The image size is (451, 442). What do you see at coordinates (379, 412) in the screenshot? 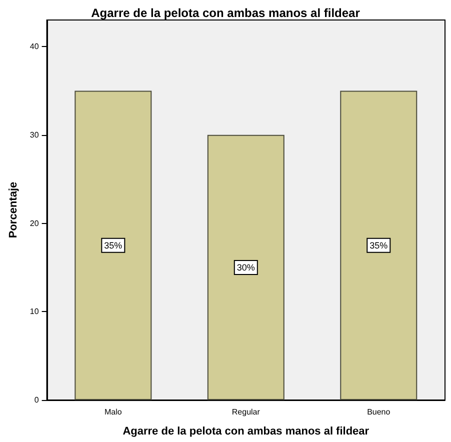
I see `x-tick-label: Bueno` at bounding box center [379, 412].